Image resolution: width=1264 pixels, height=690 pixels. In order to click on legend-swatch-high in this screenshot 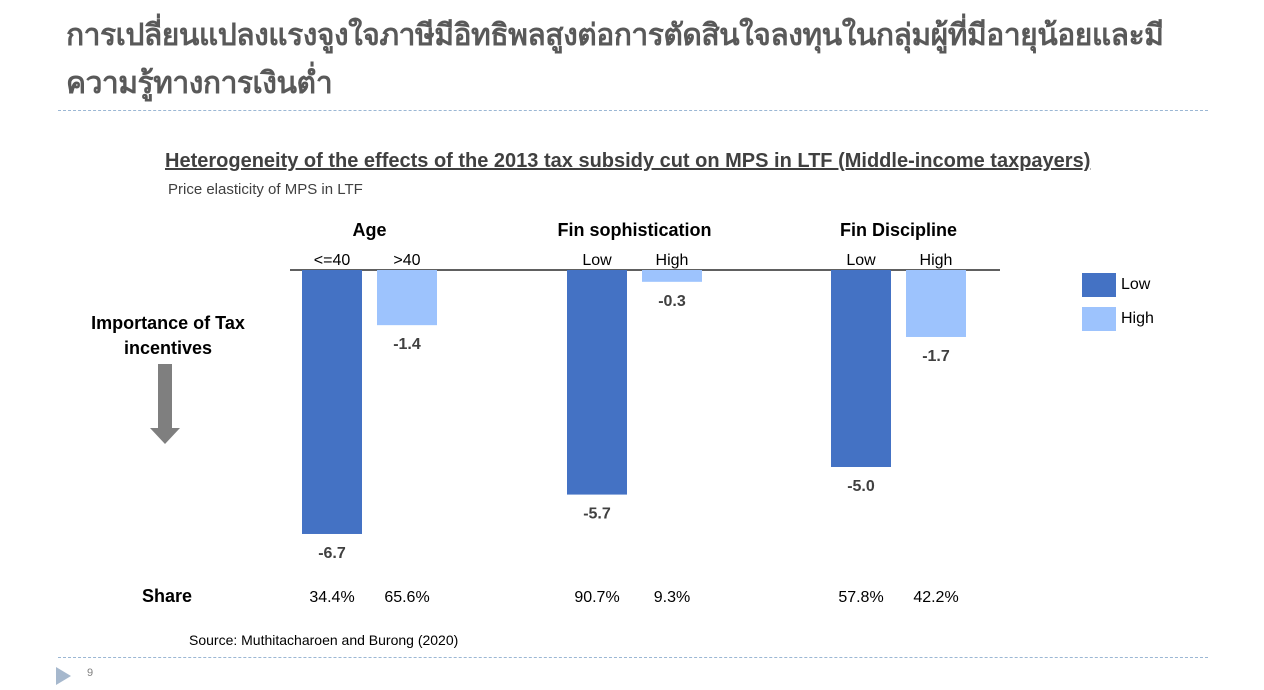, I will do `click(1099, 319)`.